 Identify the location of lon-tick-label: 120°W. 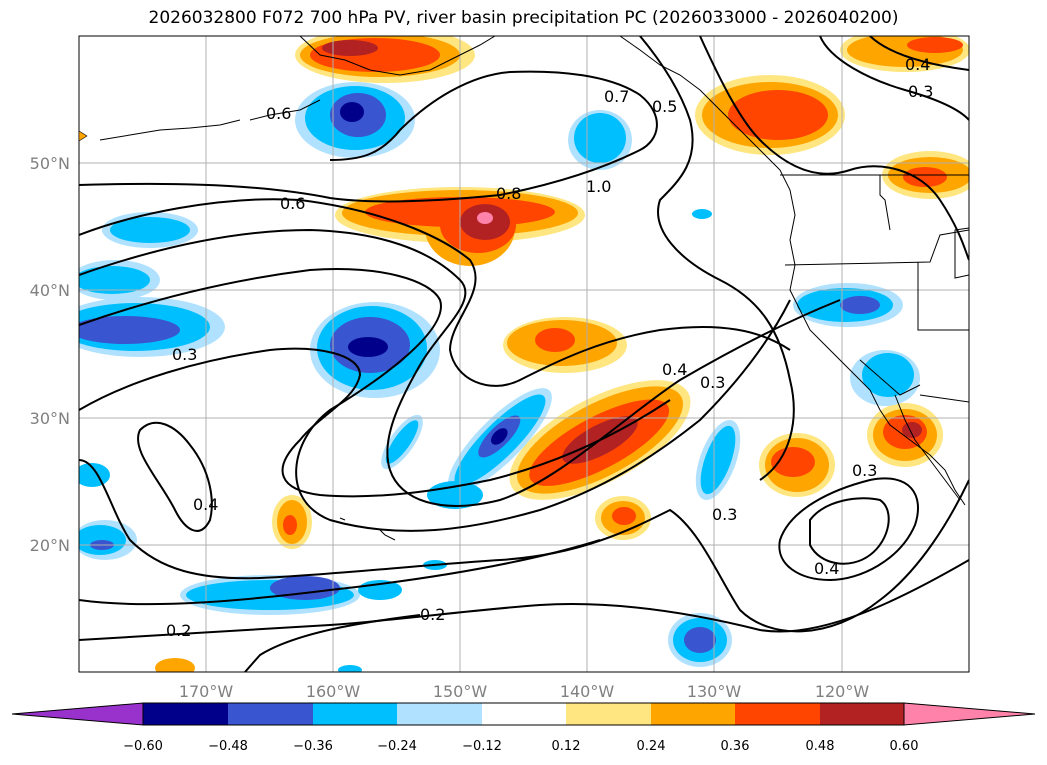
(842, 691).